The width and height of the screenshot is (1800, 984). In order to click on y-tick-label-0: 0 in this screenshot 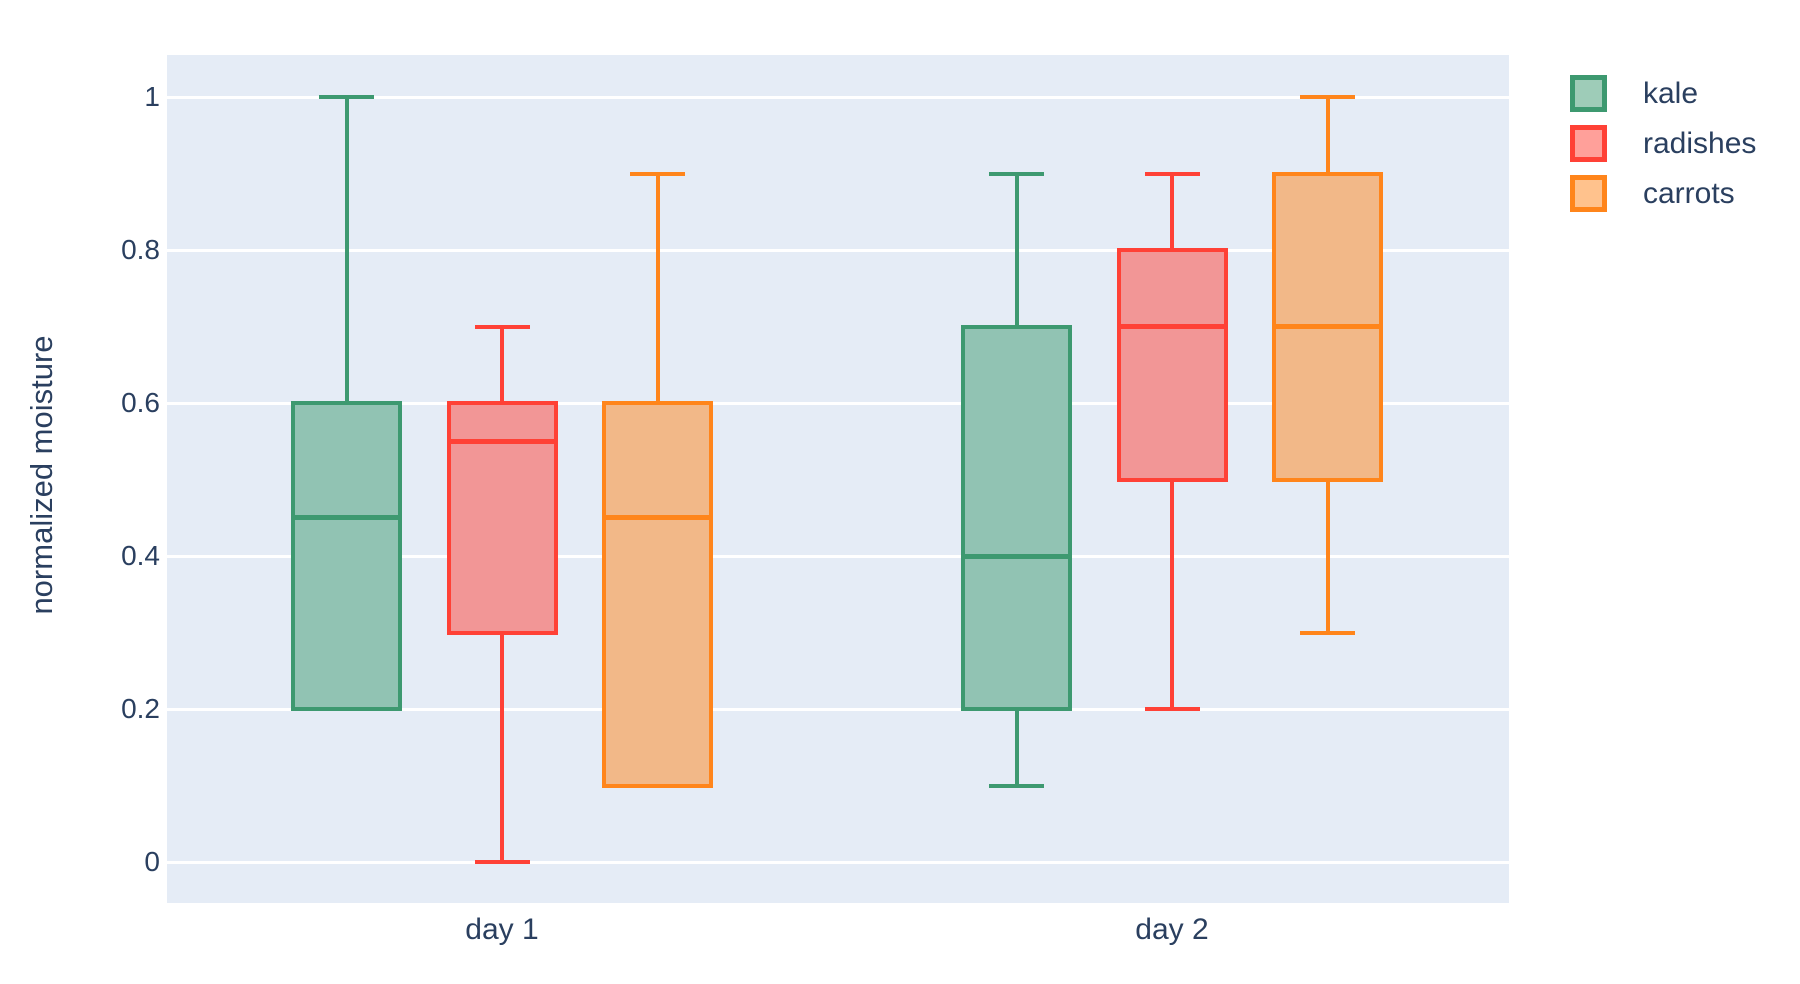, I will do `click(152, 861)`.